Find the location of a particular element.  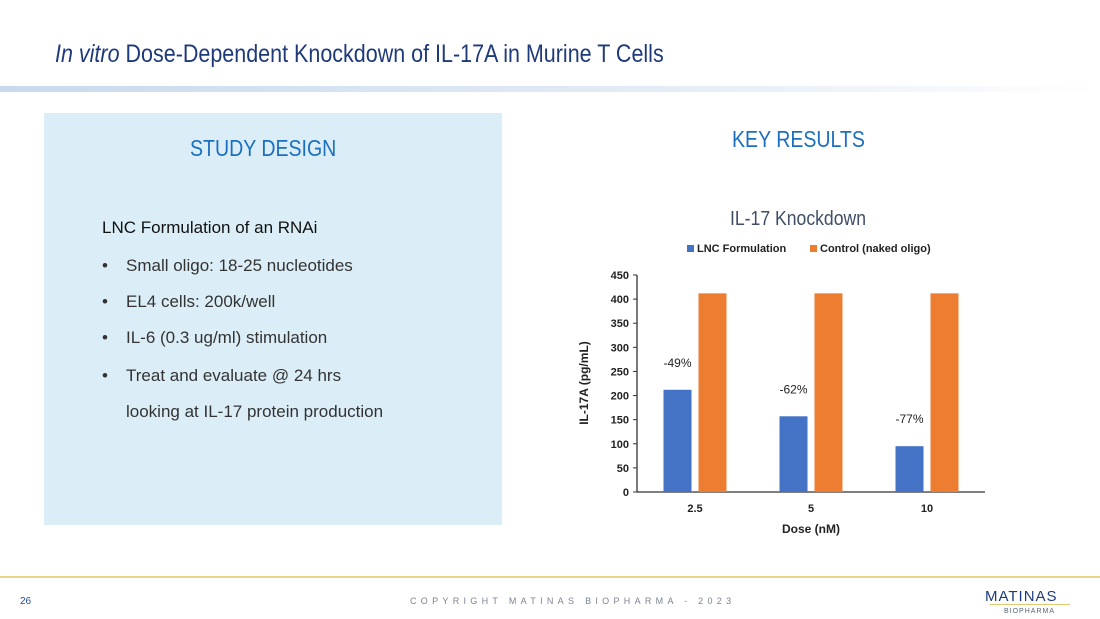

data-label: -77% is located at coordinates (909, 419).